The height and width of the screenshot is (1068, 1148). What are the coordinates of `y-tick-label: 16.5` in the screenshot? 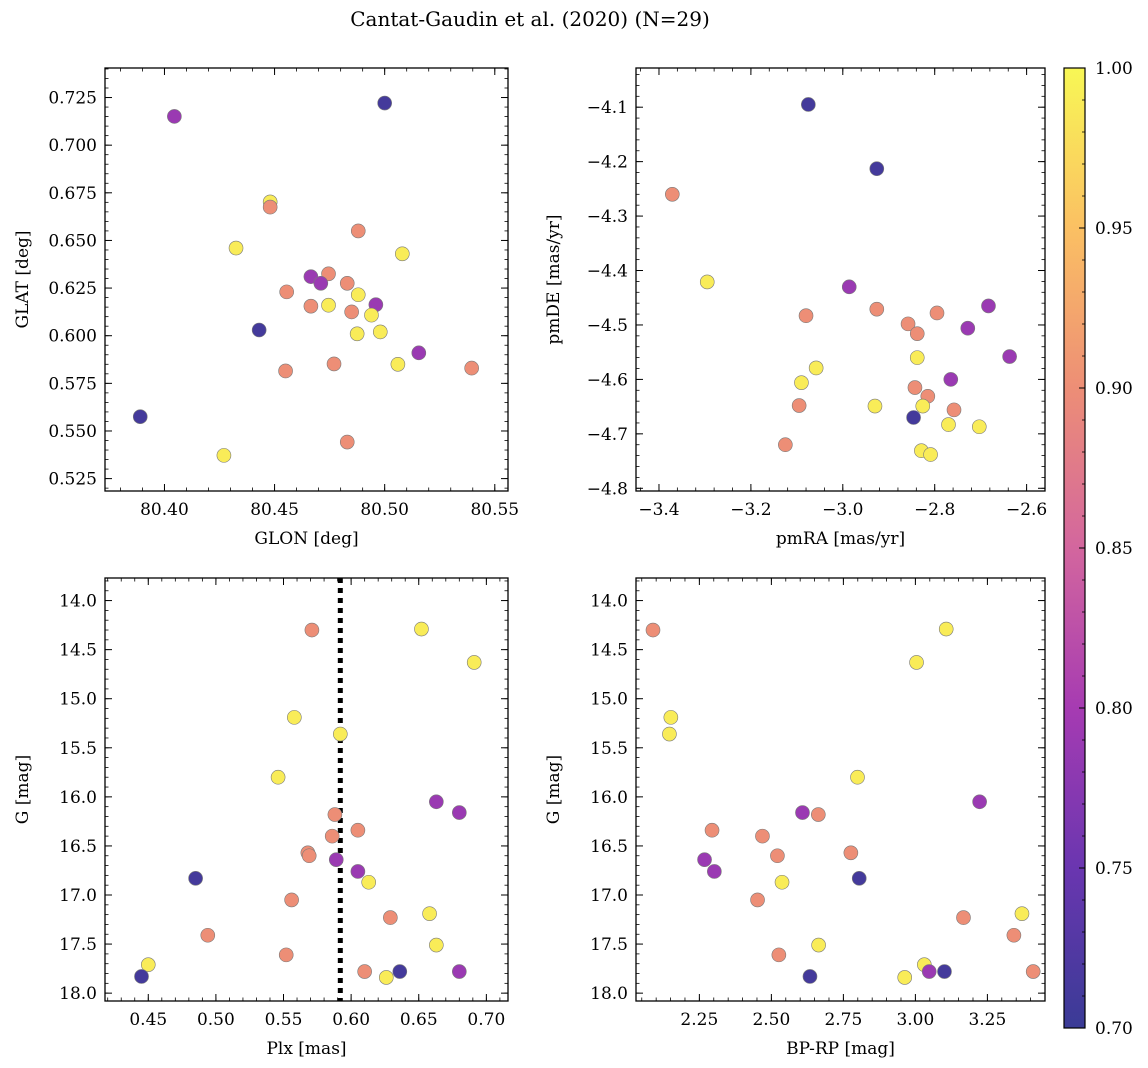 It's located at (609, 847).